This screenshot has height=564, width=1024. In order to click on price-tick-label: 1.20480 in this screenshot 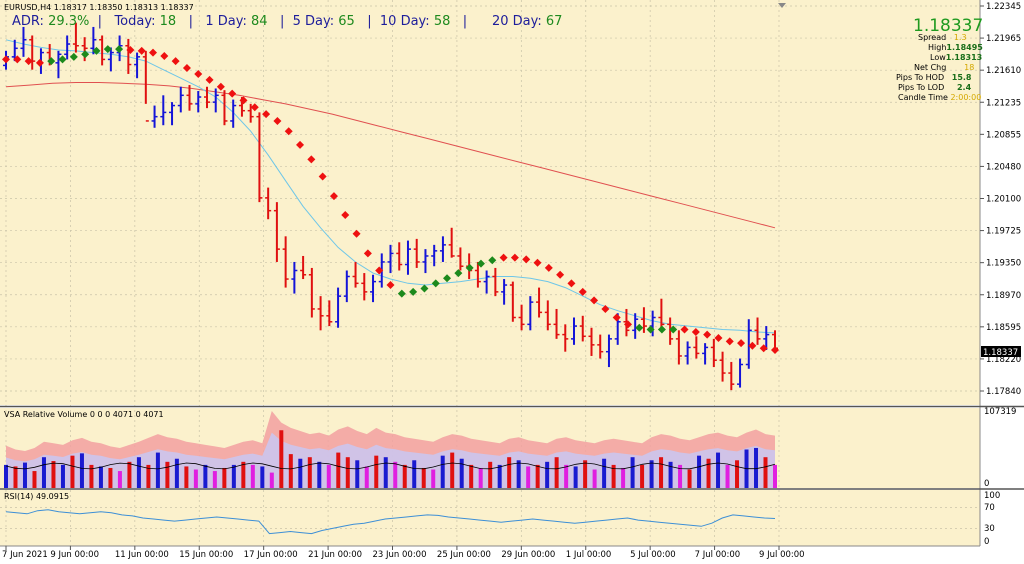, I will do `click(1003, 167)`.